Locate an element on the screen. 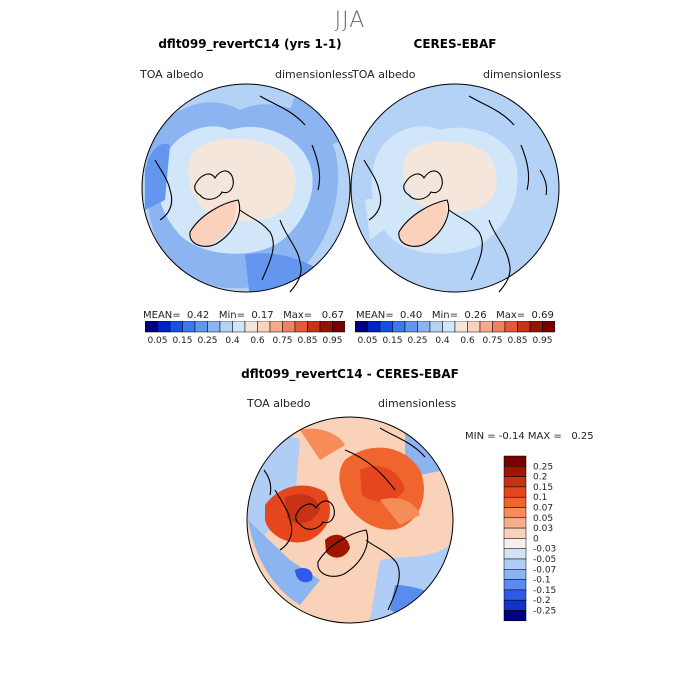 This screenshot has width=700, height=700. panel2-colorbar-tick-label: 0.75 is located at coordinates (492, 341).